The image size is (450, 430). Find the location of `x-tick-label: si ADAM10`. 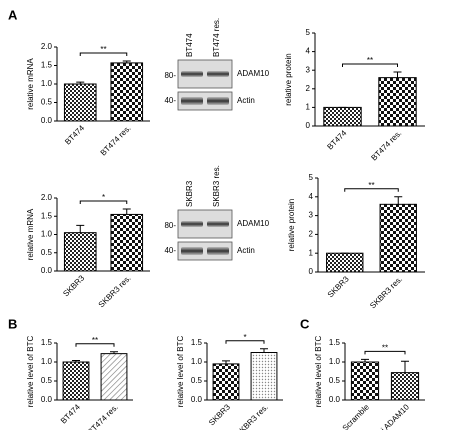

x-tick-label: si ADAM10 is located at coordinates (394, 416).